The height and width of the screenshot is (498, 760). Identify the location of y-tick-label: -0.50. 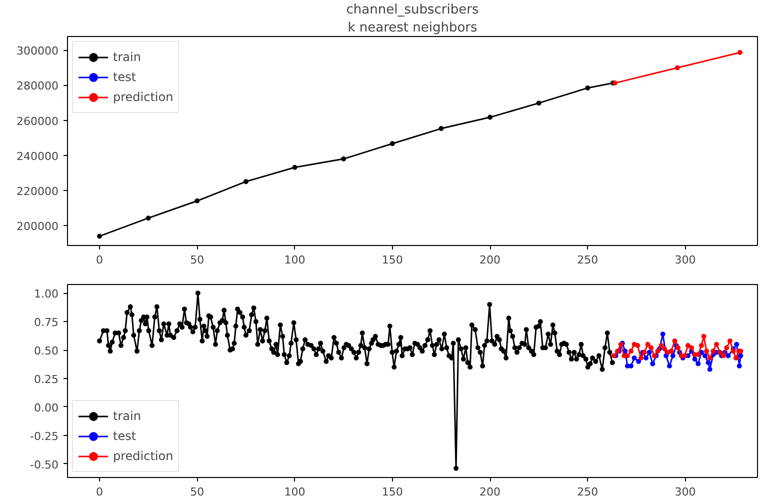
(44, 465).